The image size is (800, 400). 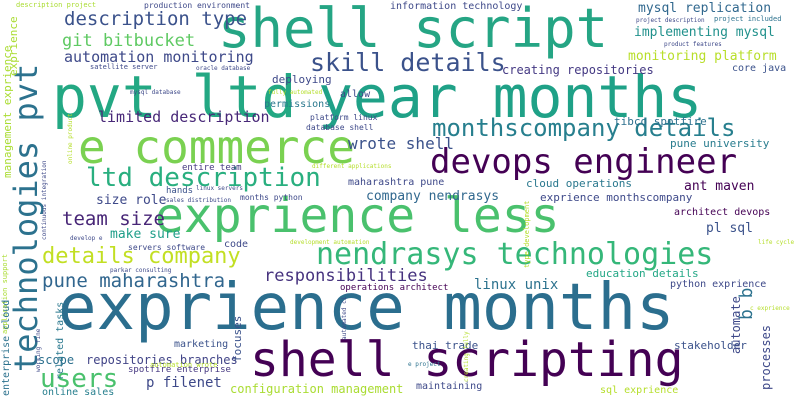 I want to click on word-automation-monitoring: automation monitoring, so click(x=159, y=57).